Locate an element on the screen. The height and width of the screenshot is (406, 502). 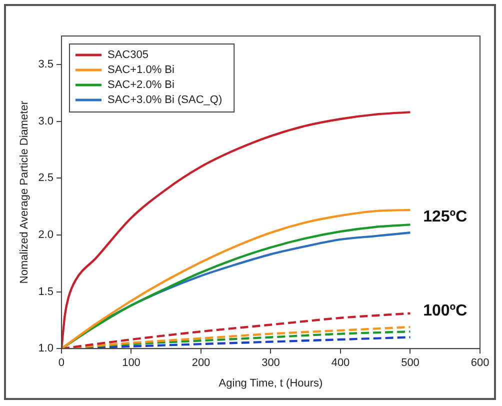
y-tick-label: 3.0 is located at coordinates (46, 121).